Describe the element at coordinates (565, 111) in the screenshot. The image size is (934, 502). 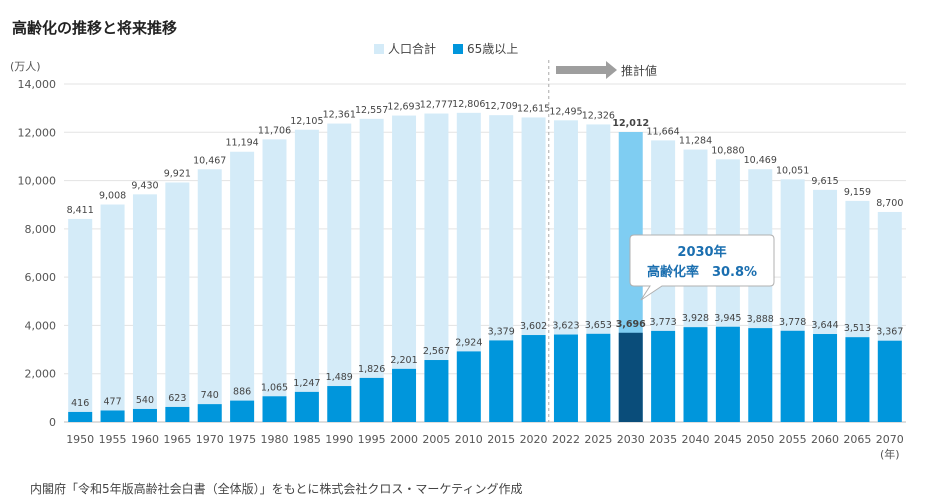
I see `data-label-population-2022: 12,495` at that location.